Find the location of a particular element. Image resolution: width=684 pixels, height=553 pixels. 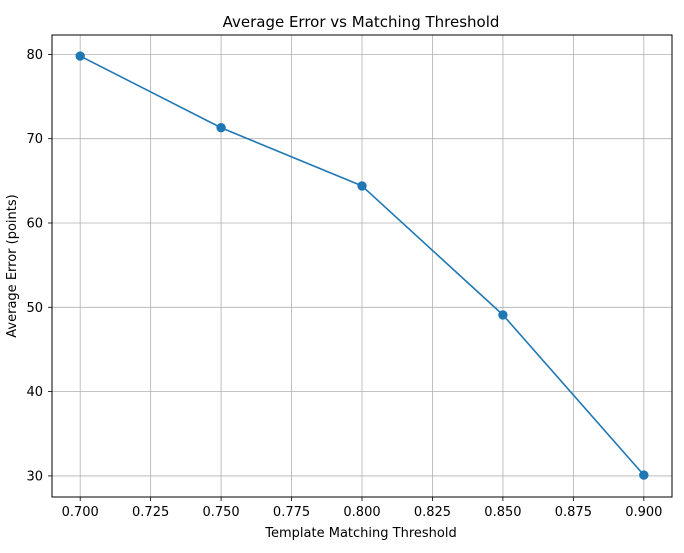

y-tick-label: 60 is located at coordinates (34, 224).